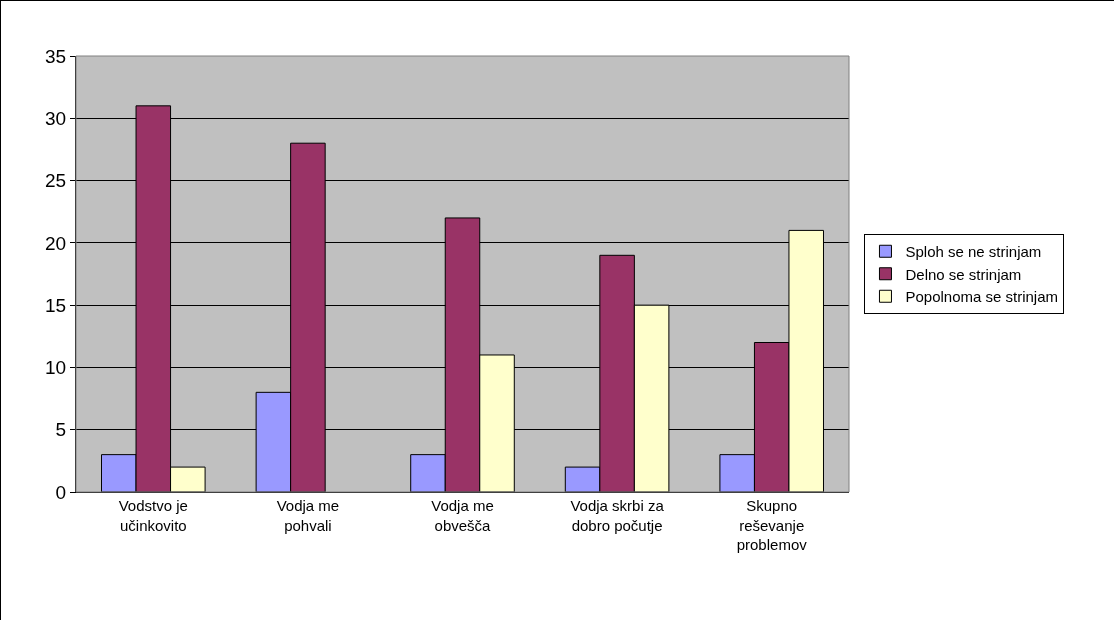 This screenshot has width=1115, height=621. Describe the element at coordinates (56, 118) in the screenshot. I see `y-tick-label: 30` at that location.